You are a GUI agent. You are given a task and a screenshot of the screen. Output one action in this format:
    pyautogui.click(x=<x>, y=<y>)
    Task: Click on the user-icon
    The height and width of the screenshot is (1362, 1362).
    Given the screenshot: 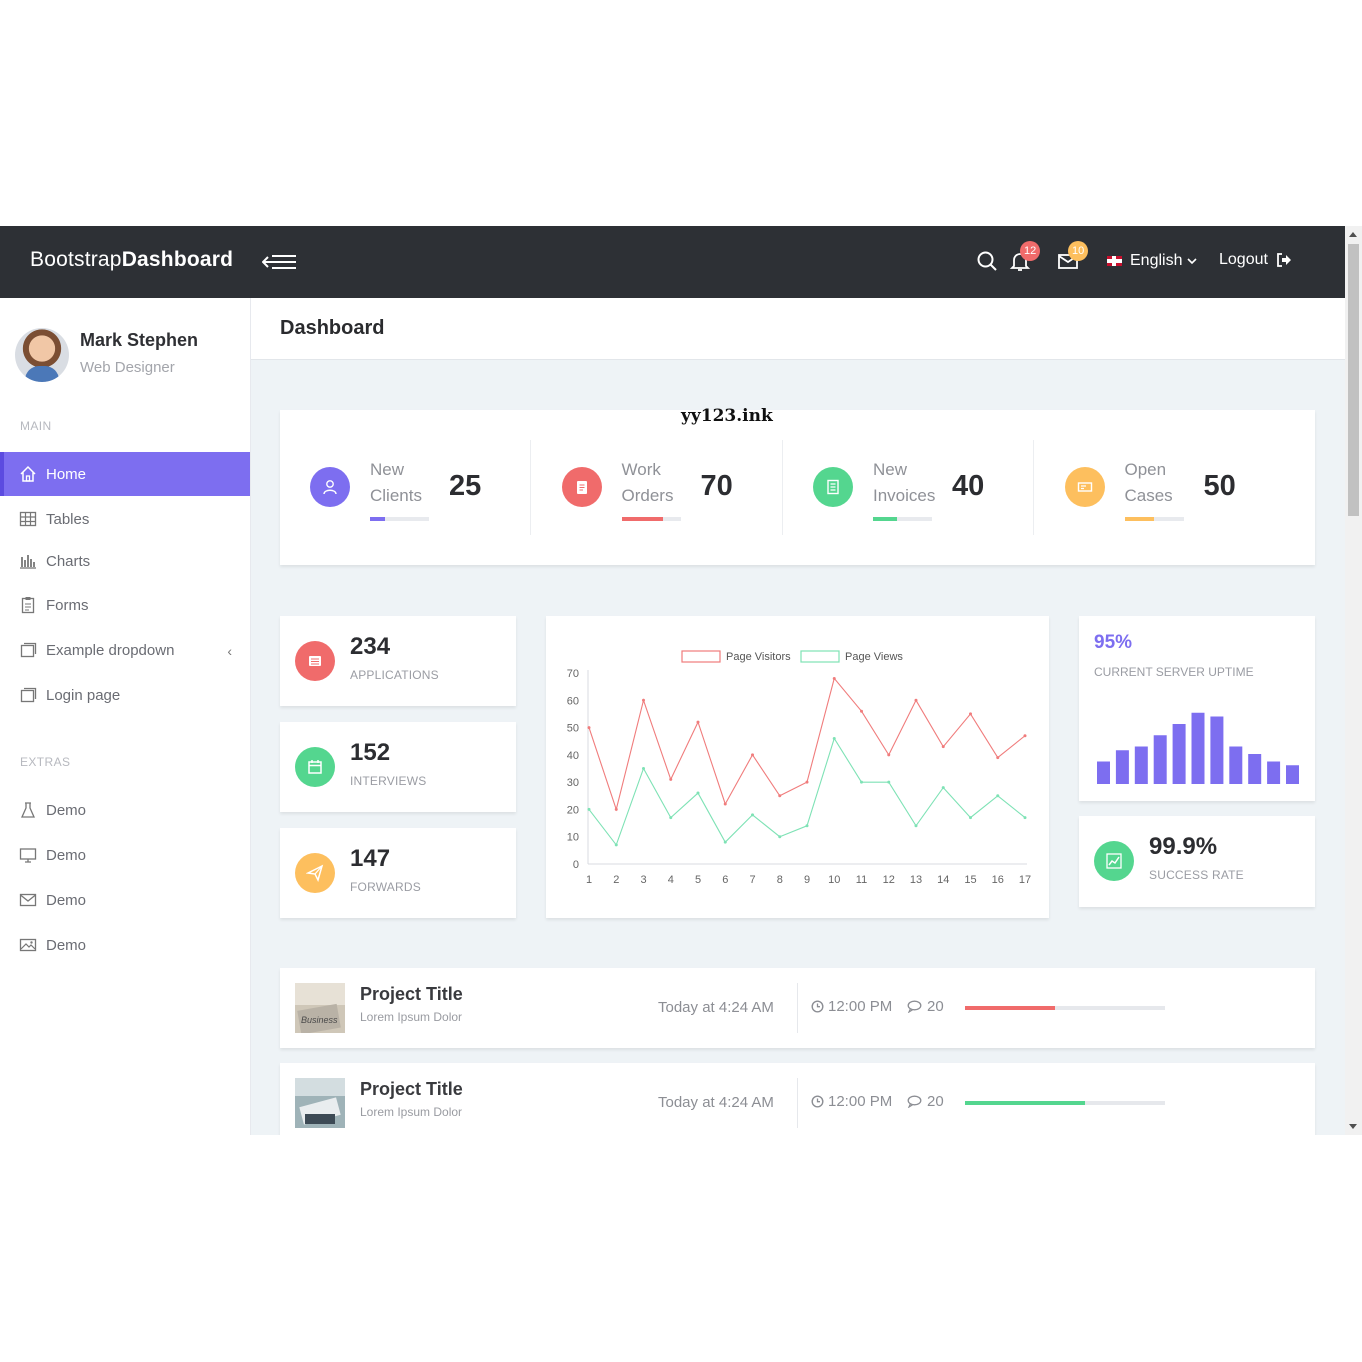 What is the action you would take?
    pyautogui.click(x=330, y=487)
    